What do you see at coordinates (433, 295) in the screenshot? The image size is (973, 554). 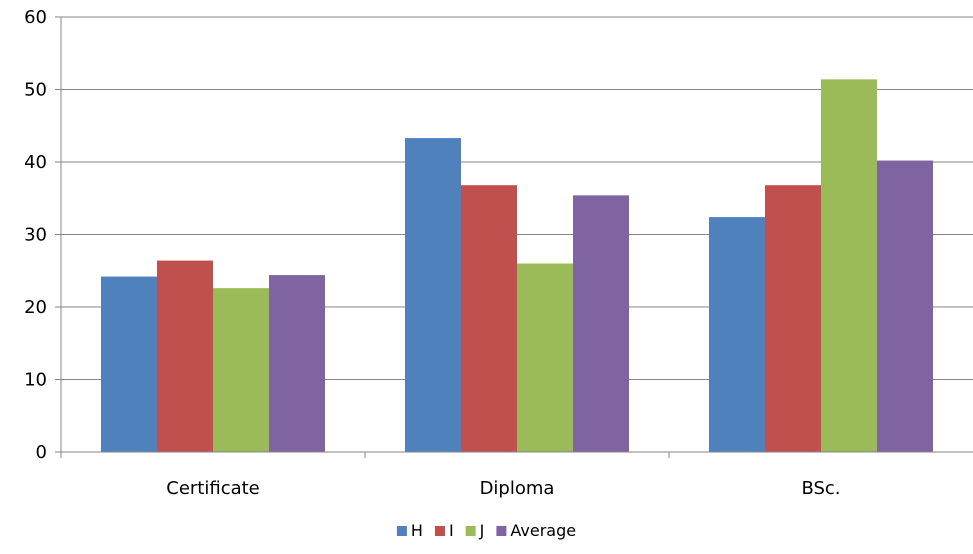 I see `bar-h-diploma` at bounding box center [433, 295].